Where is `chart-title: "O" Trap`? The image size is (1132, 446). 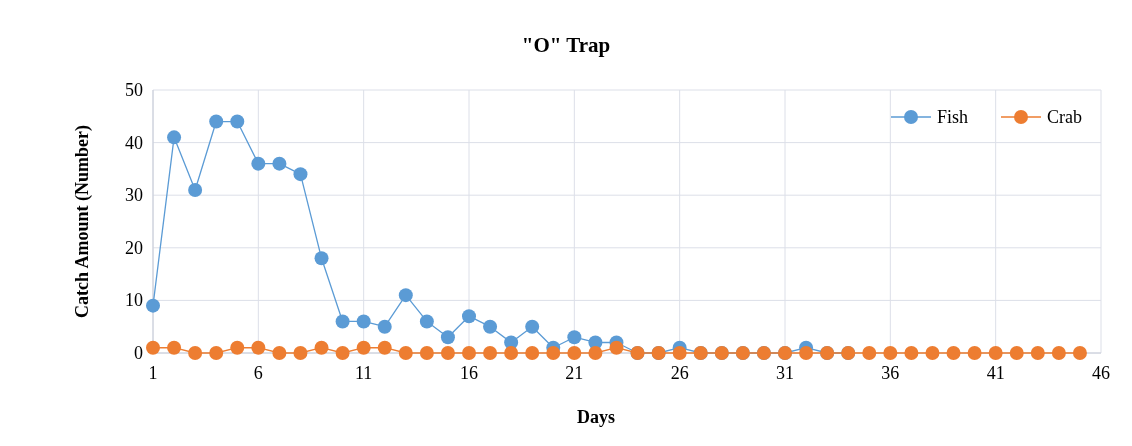 chart-title: "O" Trap is located at coordinates (566, 45).